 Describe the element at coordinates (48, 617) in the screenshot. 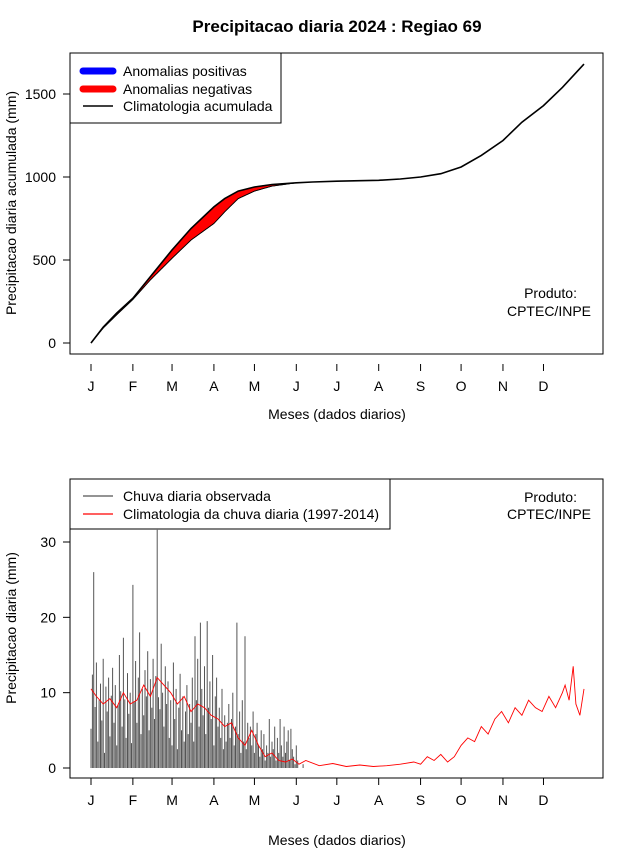

I see `y-tick-label: 20` at that location.